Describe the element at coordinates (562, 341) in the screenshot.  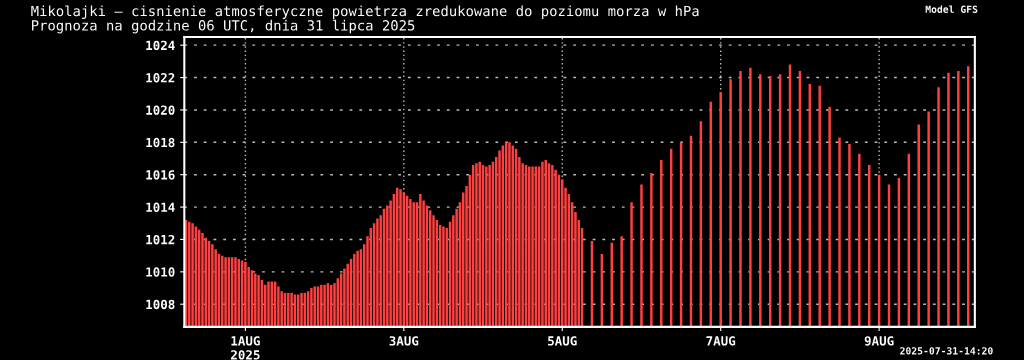
I see `x-tick-label: 5AUG` at that location.